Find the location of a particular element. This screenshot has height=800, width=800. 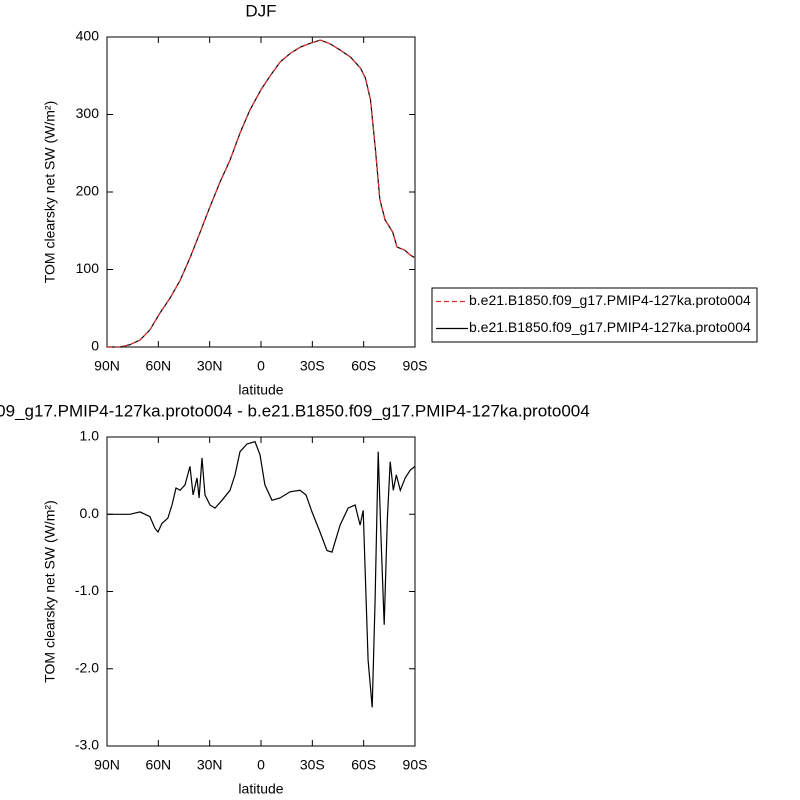

y-tick-label: 400 is located at coordinates (88, 36).